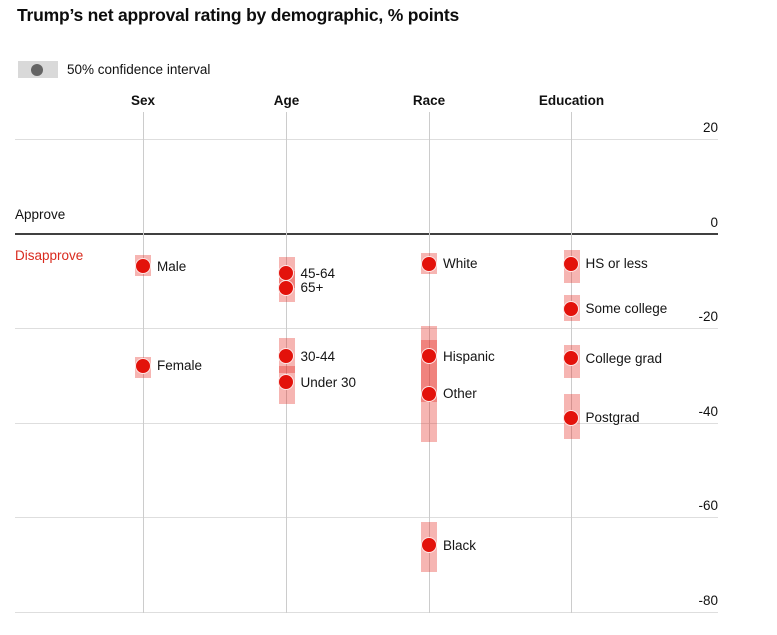  What do you see at coordinates (571, 263) in the screenshot?
I see `data-dot-hs-or-less` at bounding box center [571, 263].